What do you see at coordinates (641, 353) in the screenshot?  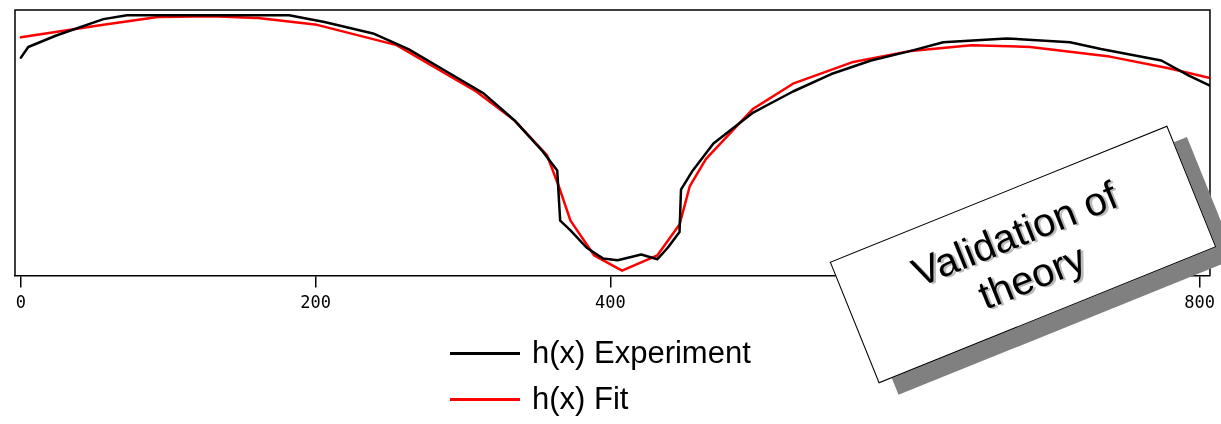 I see `legend-label: h(x) Experiment` at bounding box center [641, 353].